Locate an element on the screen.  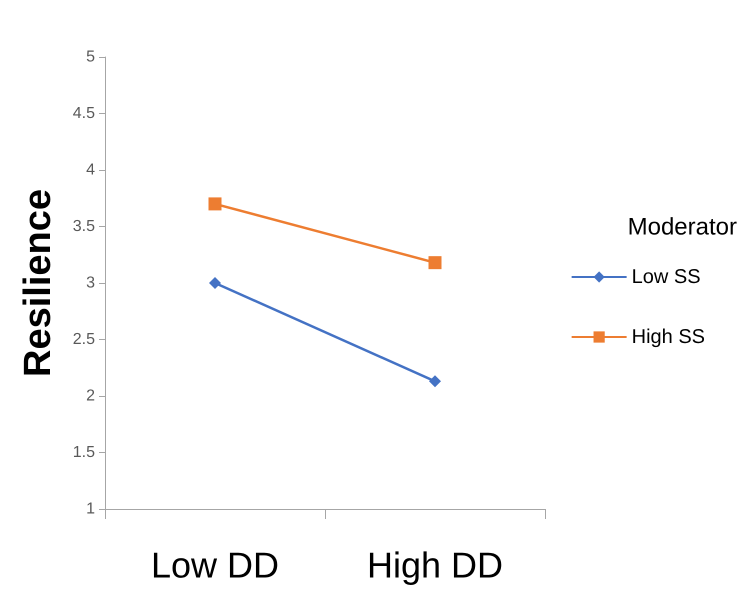
y-tick-label: 3 is located at coordinates (91, 283).